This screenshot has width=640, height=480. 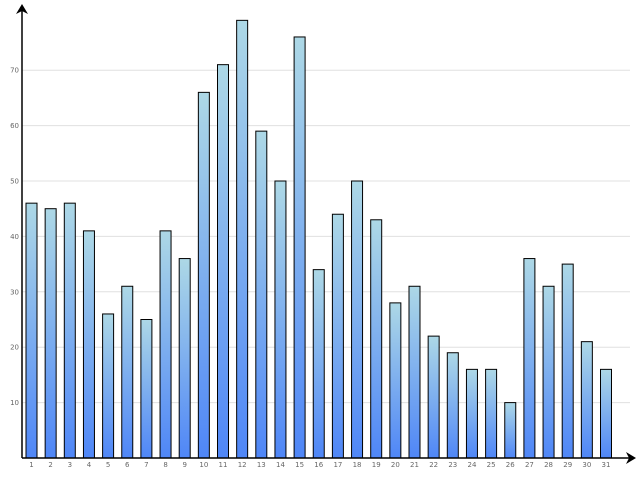 What do you see at coordinates (242, 465) in the screenshot?
I see `x-tick-label: 12` at bounding box center [242, 465].